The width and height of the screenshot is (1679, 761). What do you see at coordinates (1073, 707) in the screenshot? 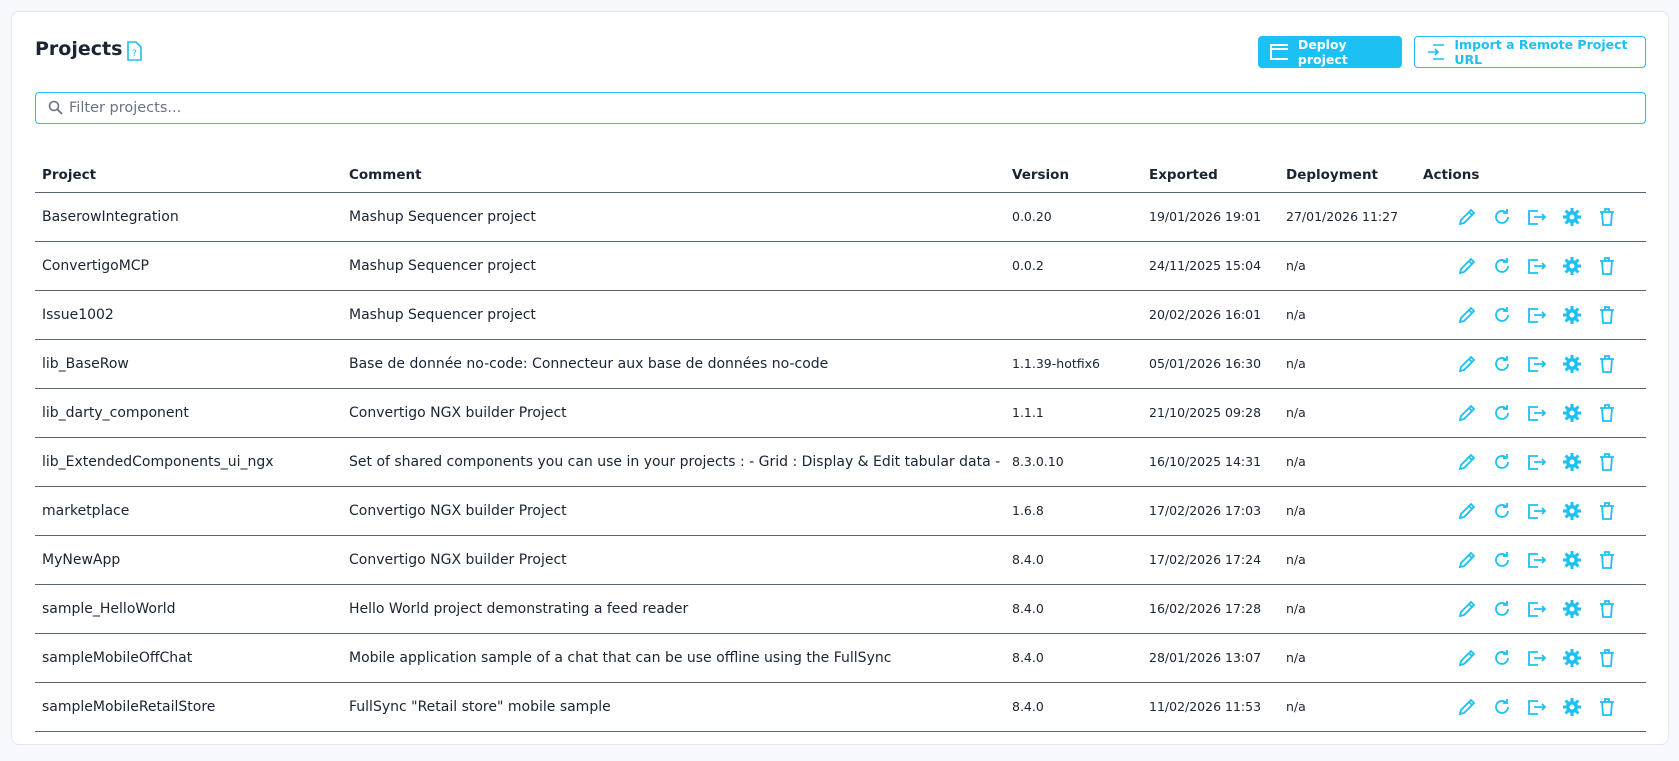
I see `cell: 8.4.0` at bounding box center [1073, 707].